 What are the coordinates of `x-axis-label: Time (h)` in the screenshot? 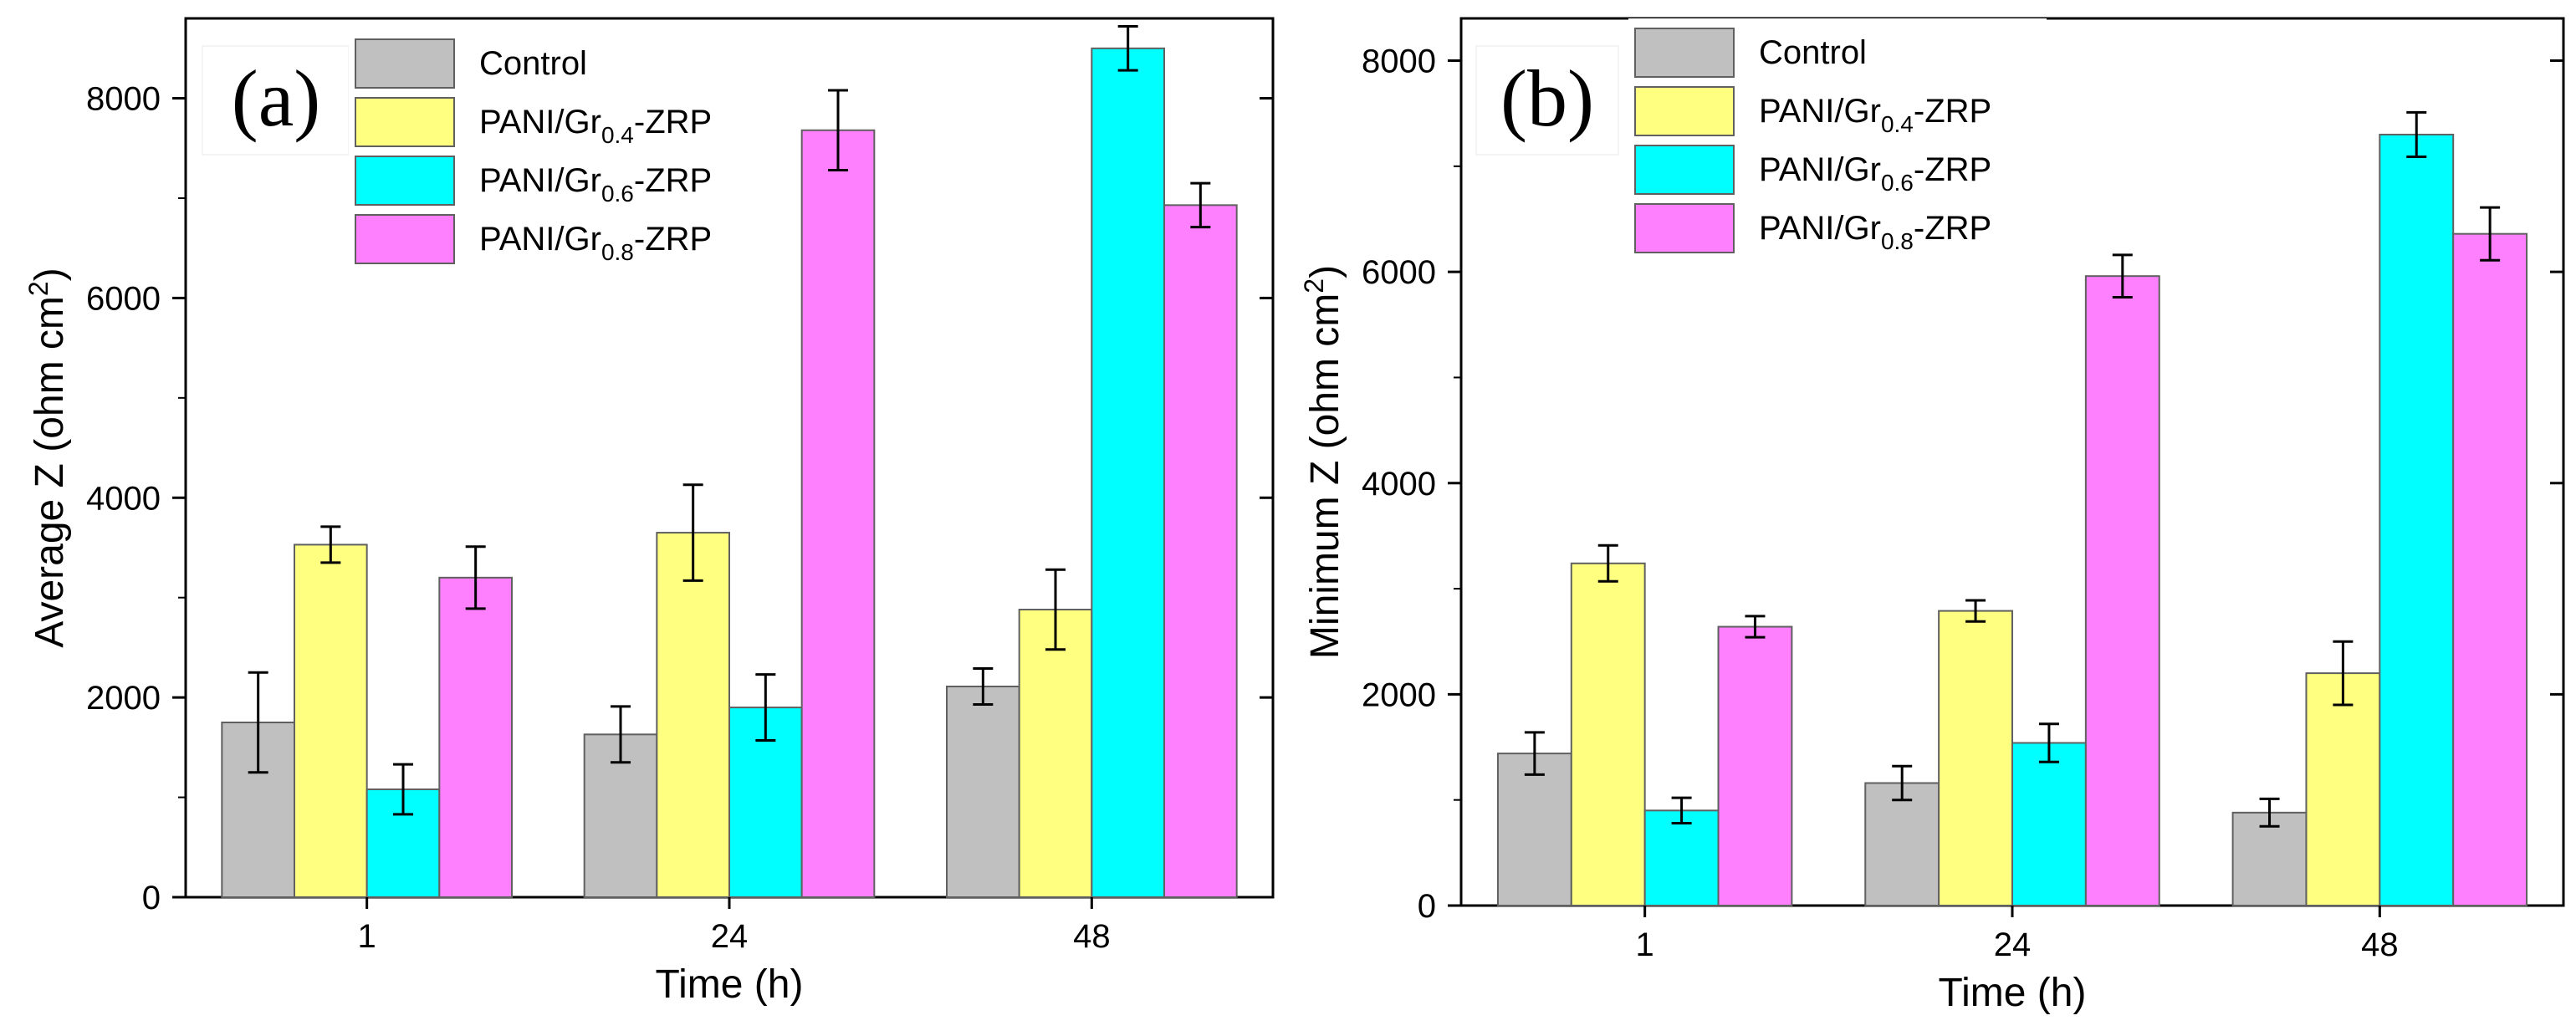 It's located at (2013, 993).